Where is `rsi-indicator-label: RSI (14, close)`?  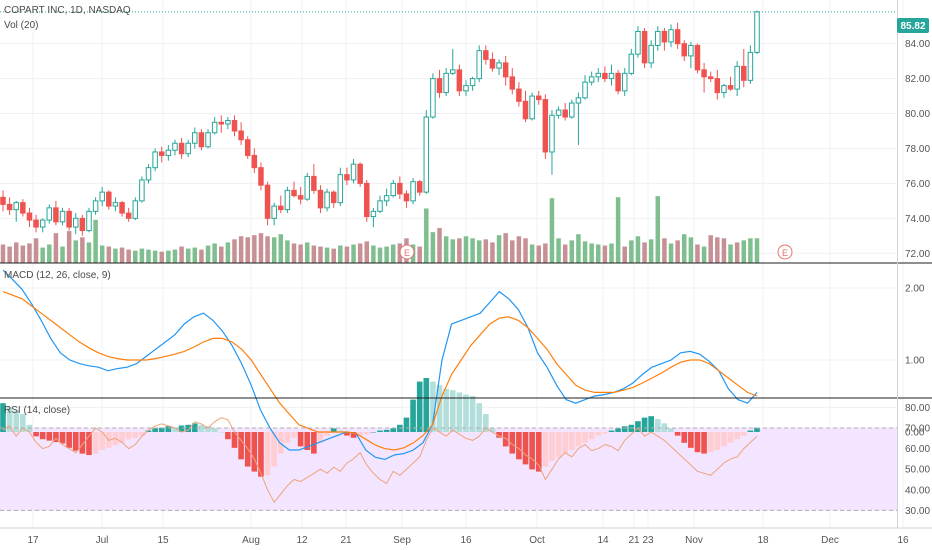
rsi-indicator-label: RSI (14, close) is located at coordinates (37, 410).